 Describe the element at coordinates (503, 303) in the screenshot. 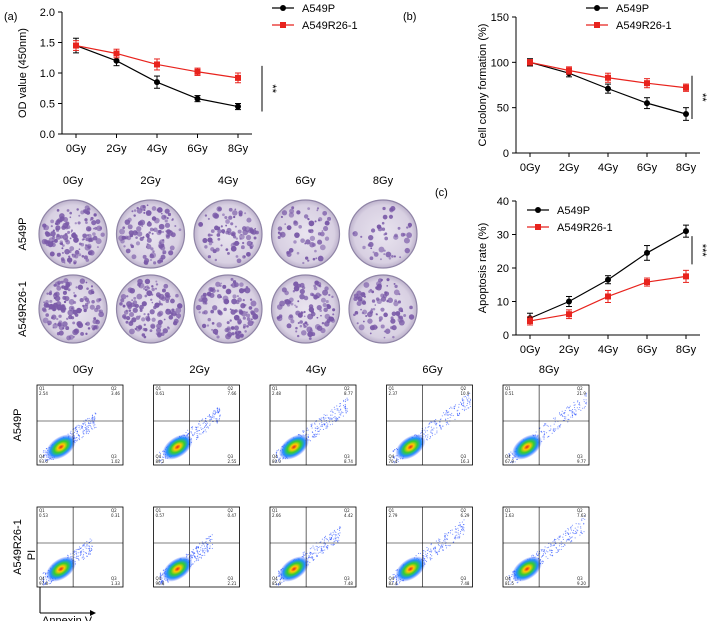

I see `y-tick-label: 10` at that location.